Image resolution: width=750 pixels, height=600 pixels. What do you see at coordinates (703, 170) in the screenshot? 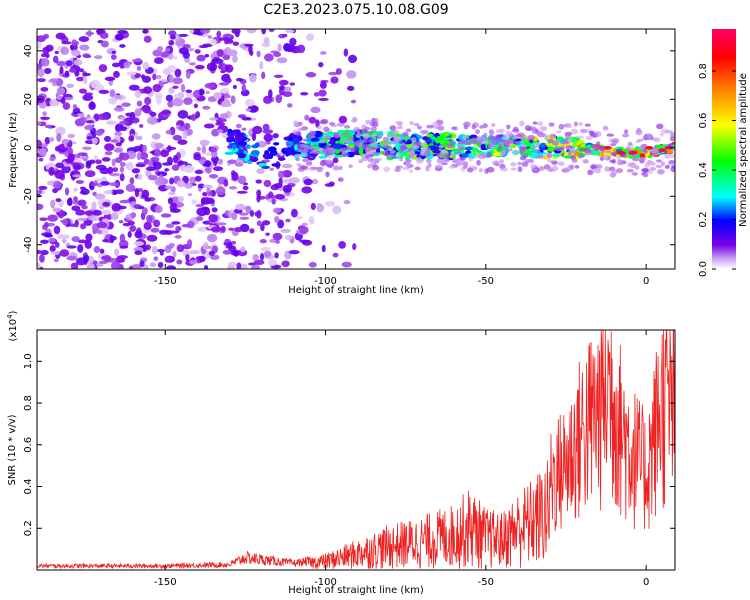
I see `colorbar-tick-label: 0.4` at bounding box center [703, 170].